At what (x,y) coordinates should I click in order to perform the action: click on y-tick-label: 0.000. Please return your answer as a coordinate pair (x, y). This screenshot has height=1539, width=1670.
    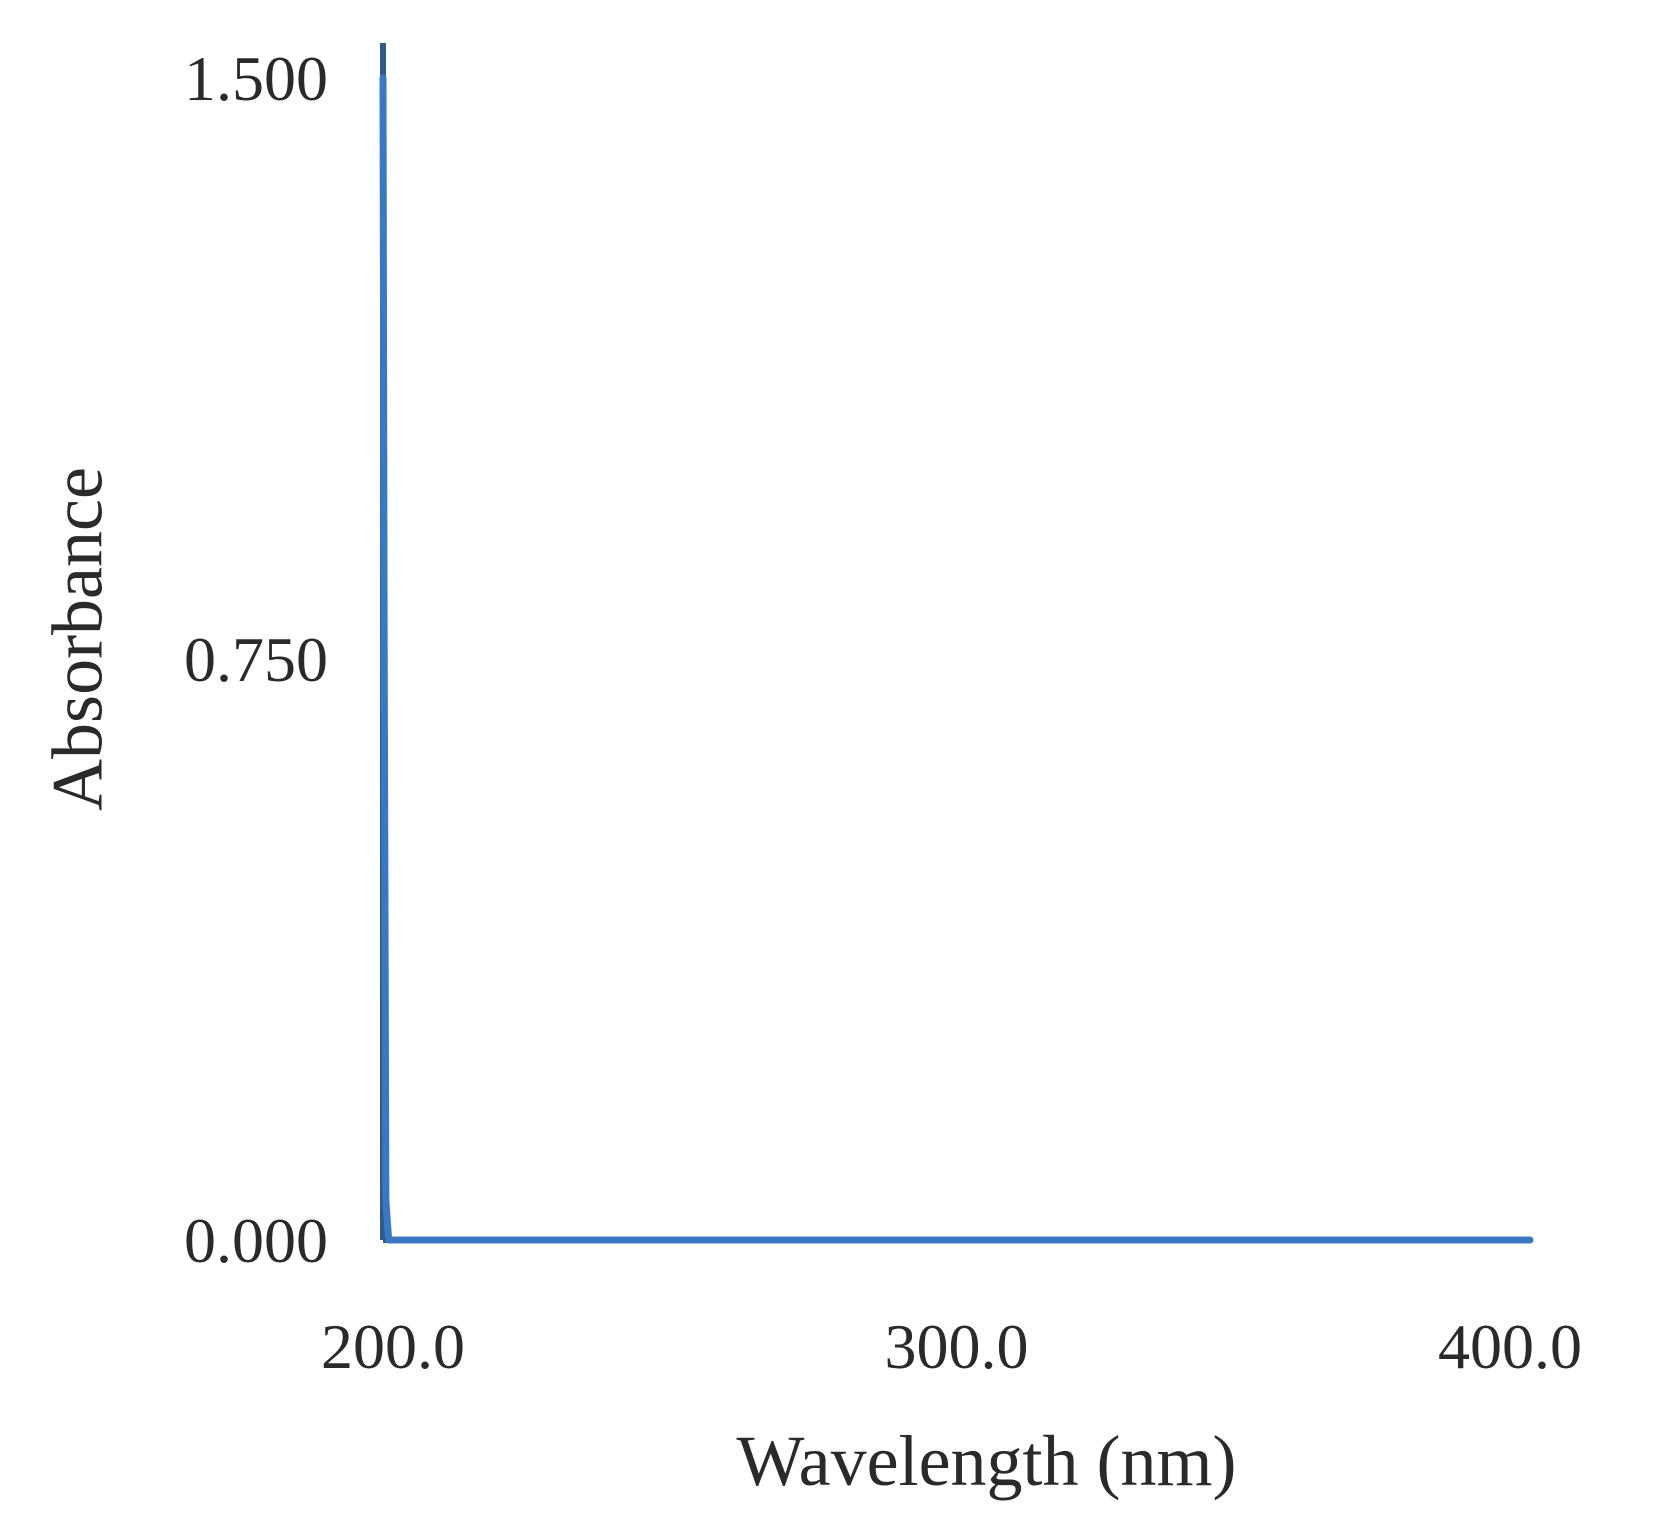
    Looking at the image, I should click on (256, 1240).